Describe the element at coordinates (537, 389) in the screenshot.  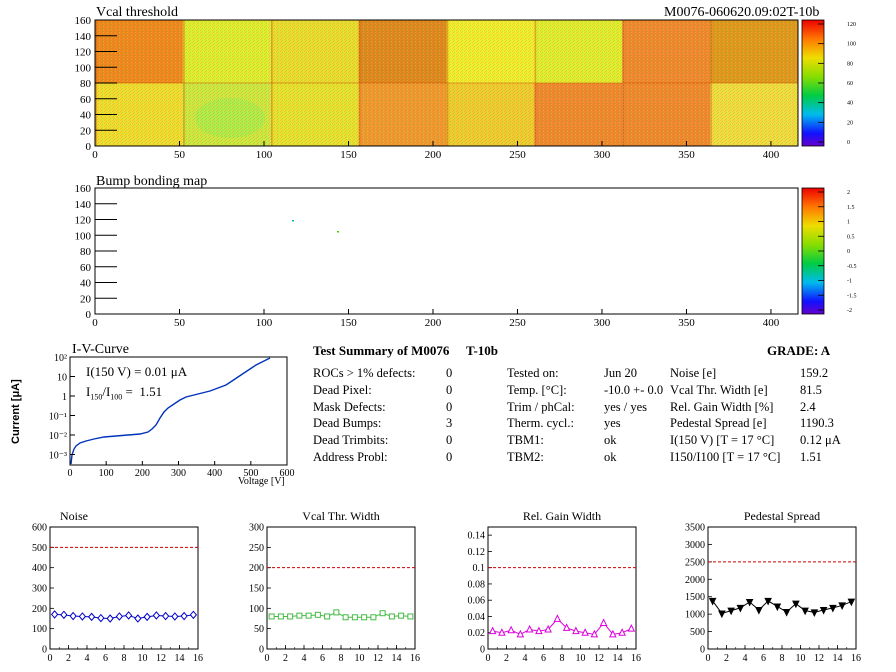
I see `summary-row-label: Temp. [°C]:` at that location.